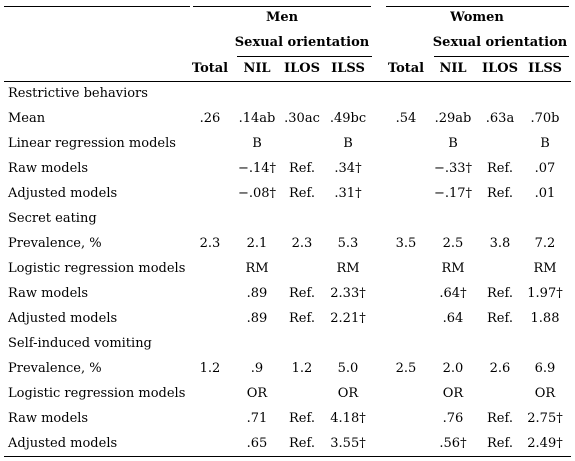  I want to click on table-cell: 5.0, so click(348, 368).